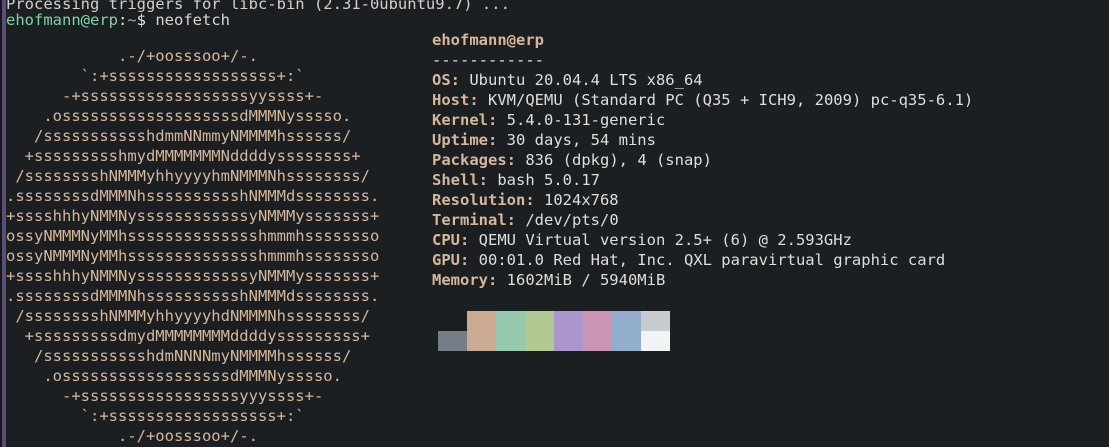 This screenshot has height=447, width=1109. Describe the element at coordinates (465, 120) in the screenshot. I see `info-key: Kernel:` at that location.